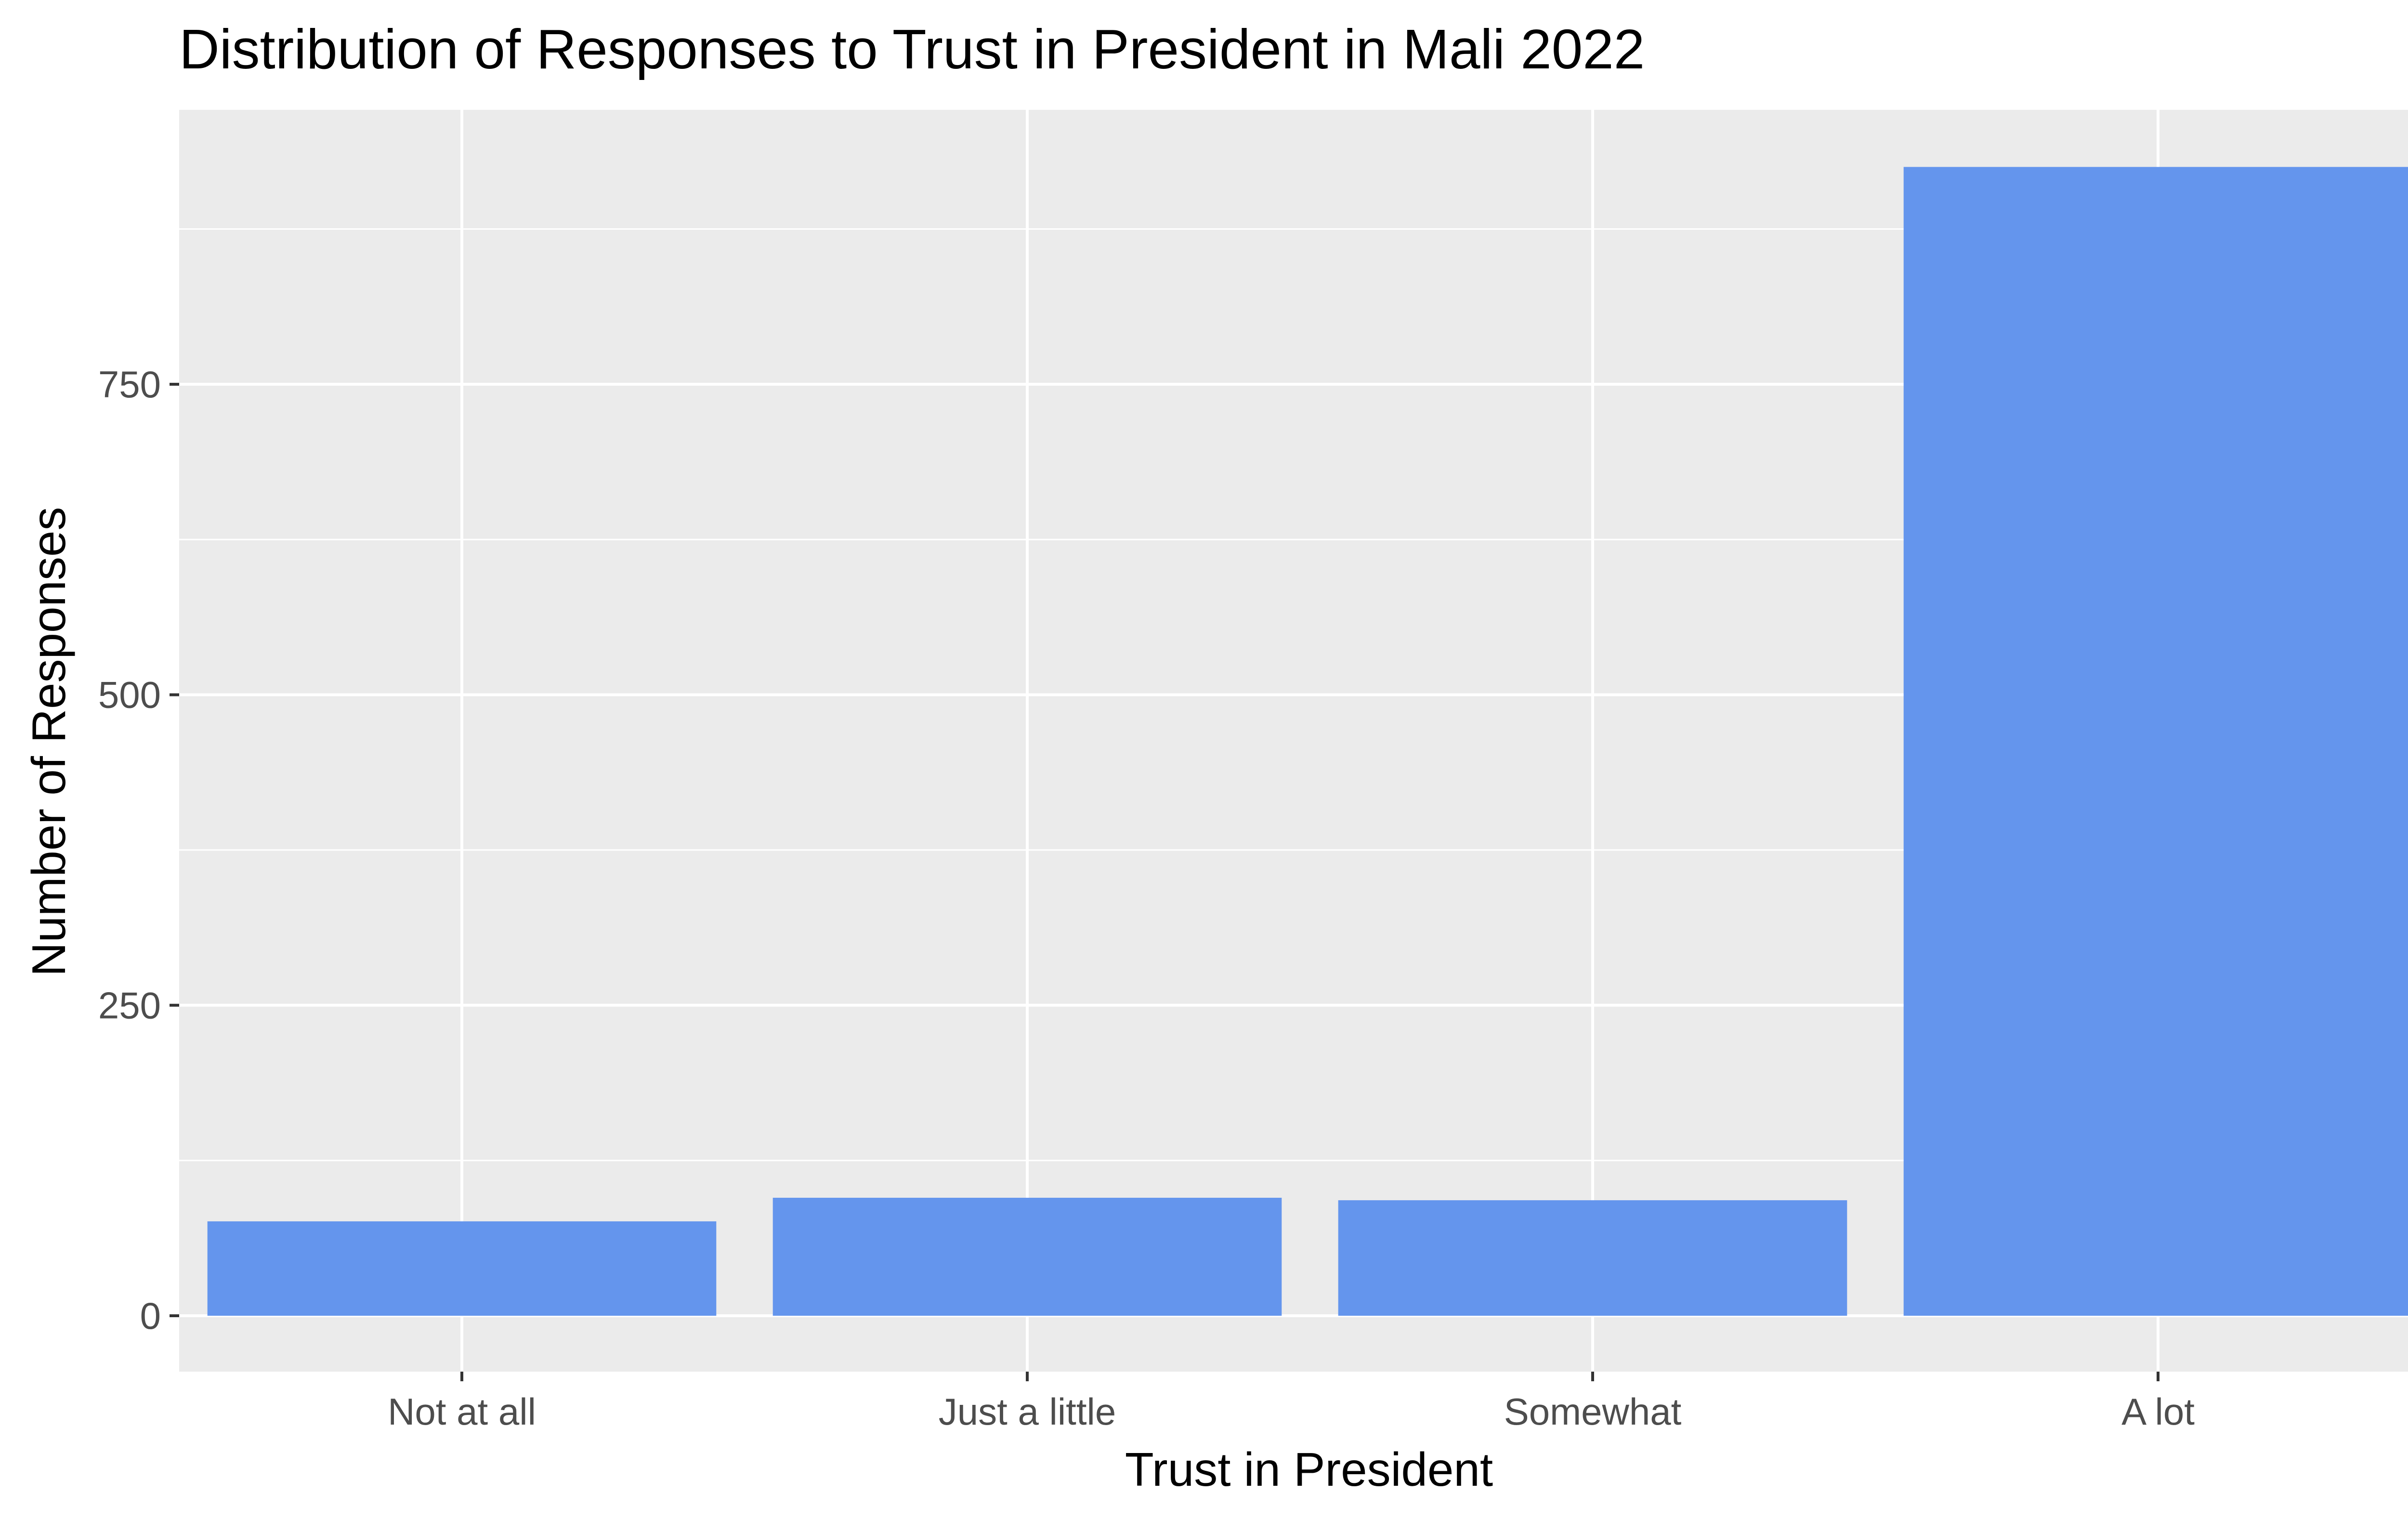 The width and height of the screenshot is (2408, 1519). What do you see at coordinates (1027, 1411) in the screenshot?
I see `x-tick-label: Just a little` at bounding box center [1027, 1411].